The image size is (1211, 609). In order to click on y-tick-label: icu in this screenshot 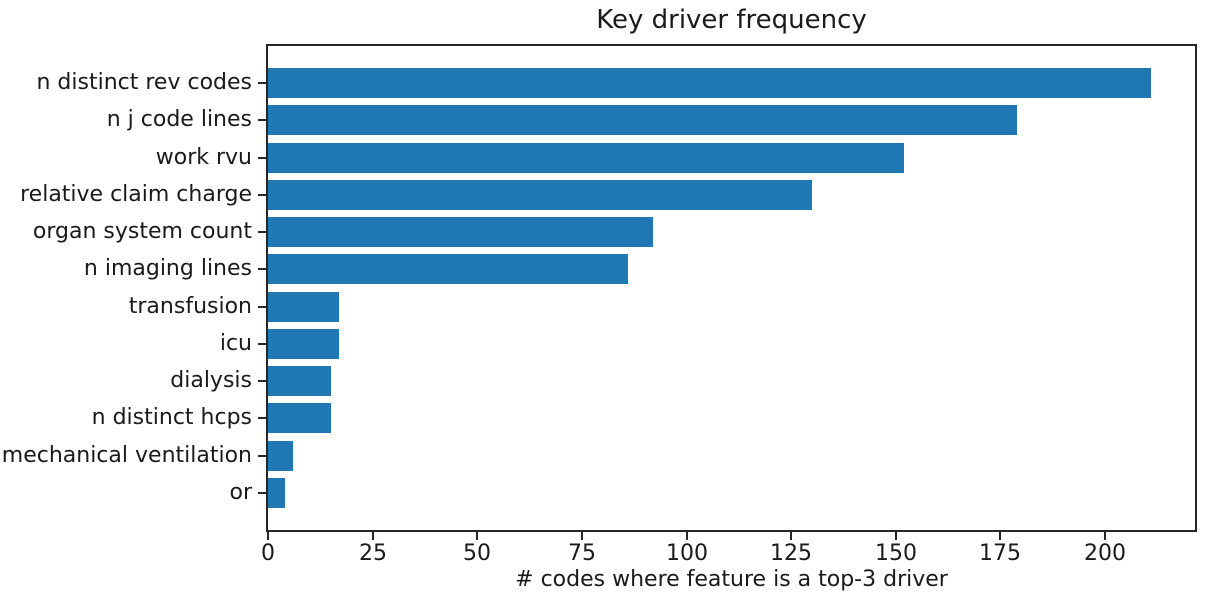, I will do `click(235, 343)`.